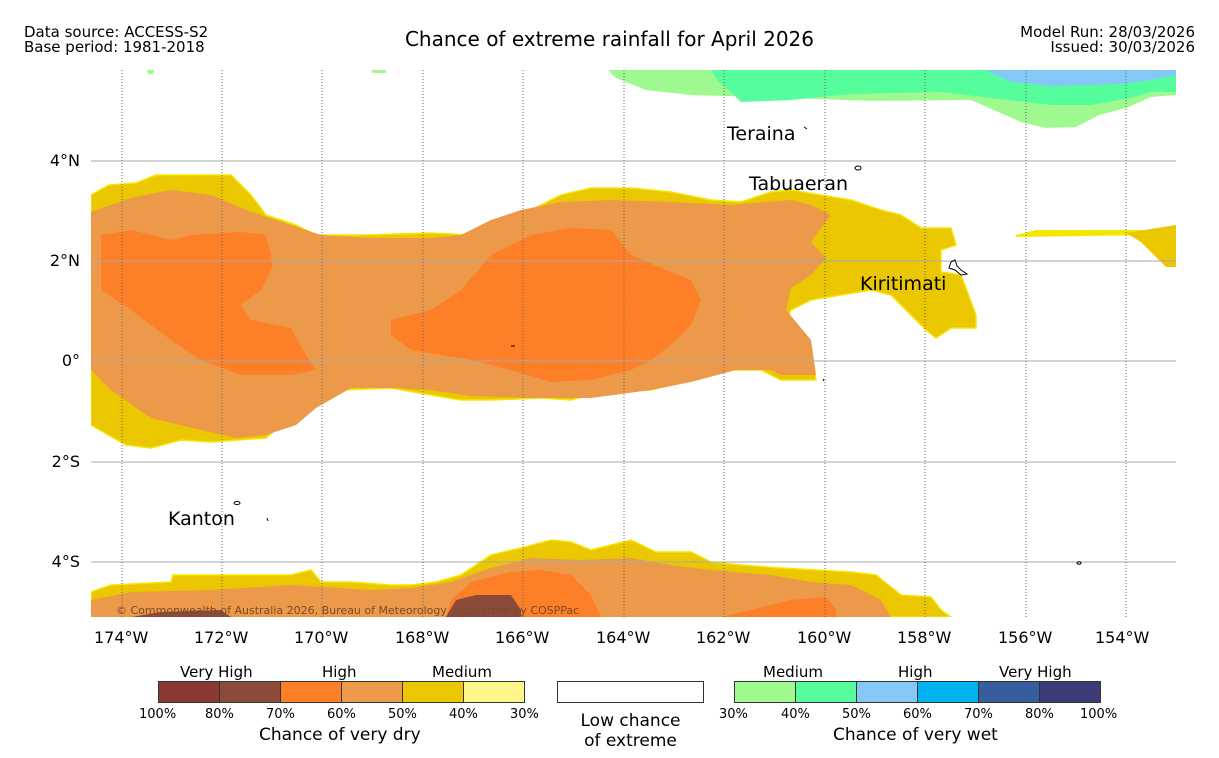 The width and height of the screenshot is (1219, 758). Describe the element at coordinates (64, 260) in the screenshot. I see `lat-label: 2°N` at that location.